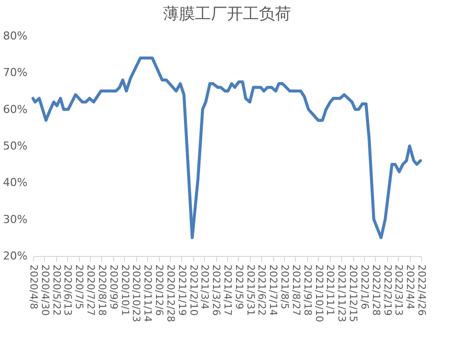 This screenshot has height=344, width=476. Describe the element at coordinates (386, 290) in the screenshot. I see `x-tick-label: 2022/2/19` at that location.